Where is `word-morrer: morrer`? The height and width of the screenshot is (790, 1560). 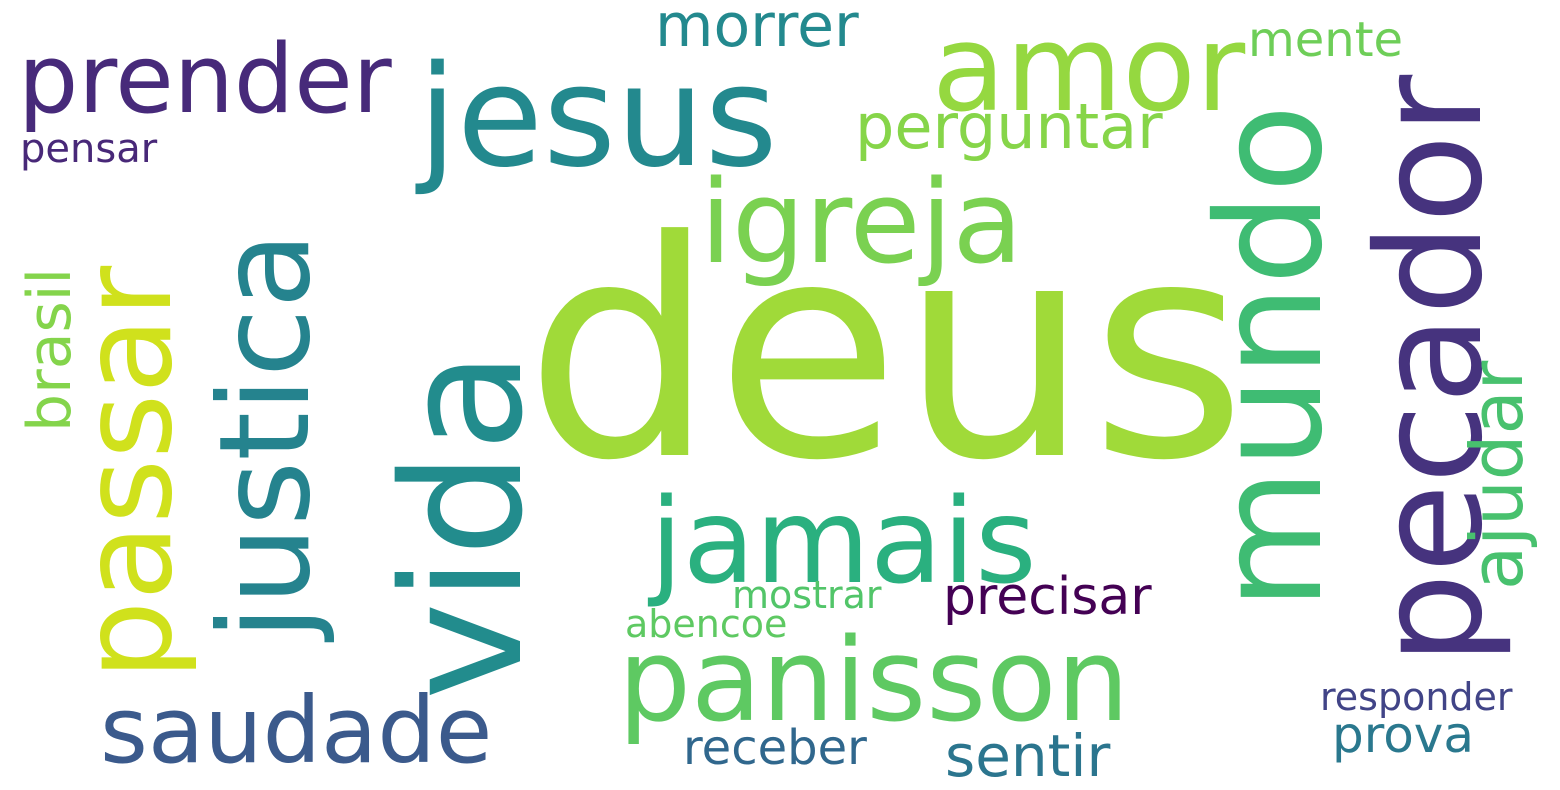
word-morrer: morrer is located at coordinates (757, 30).